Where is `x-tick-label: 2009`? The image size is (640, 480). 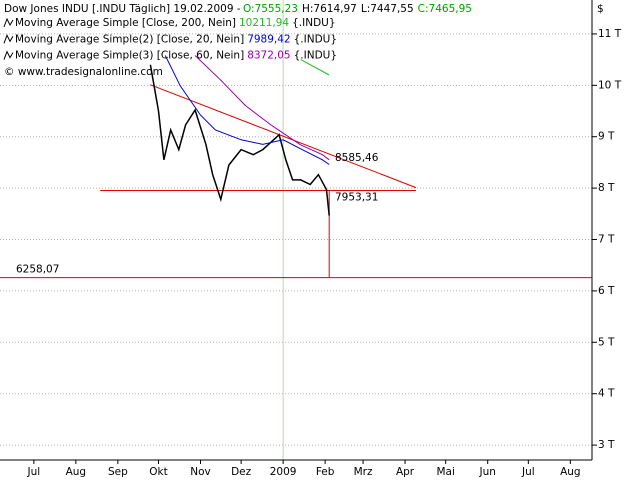
x-tick-label: 2009 is located at coordinates (283, 472).